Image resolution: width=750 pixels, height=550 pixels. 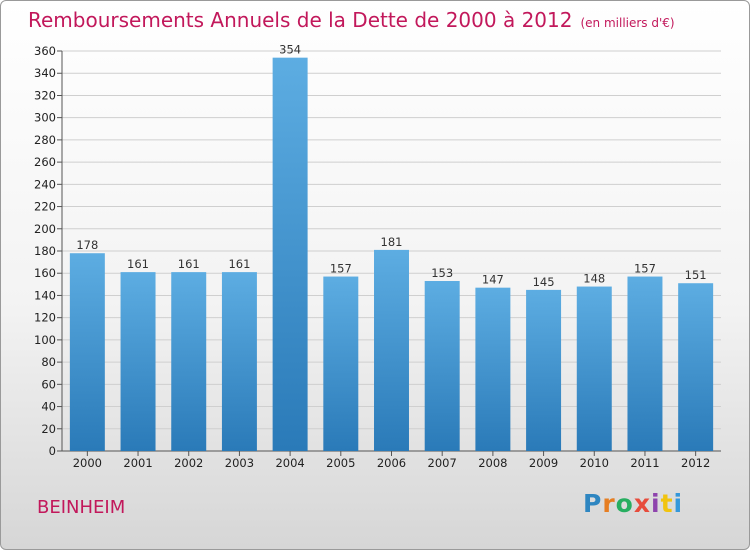 What do you see at coordinates (492, 463) in the screenshot?
I see `x-tick-label: 2008` at bounding box center [492, 463].